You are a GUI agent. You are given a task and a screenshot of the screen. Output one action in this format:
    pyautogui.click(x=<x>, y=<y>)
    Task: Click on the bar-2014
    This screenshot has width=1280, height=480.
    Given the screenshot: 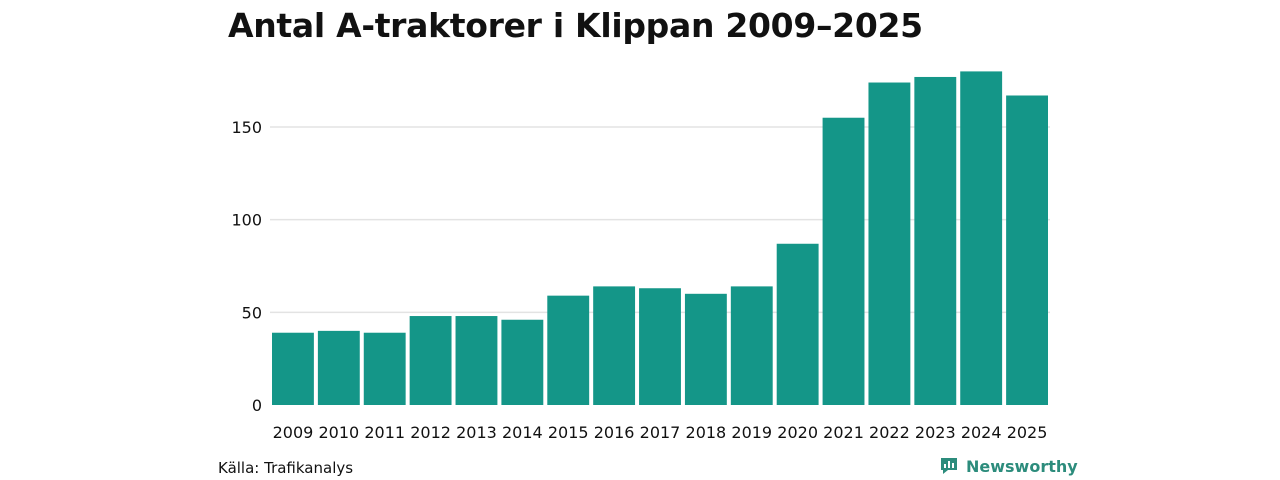 What is the action you would take?
    pyautogui.click(x=522, y=362)
    